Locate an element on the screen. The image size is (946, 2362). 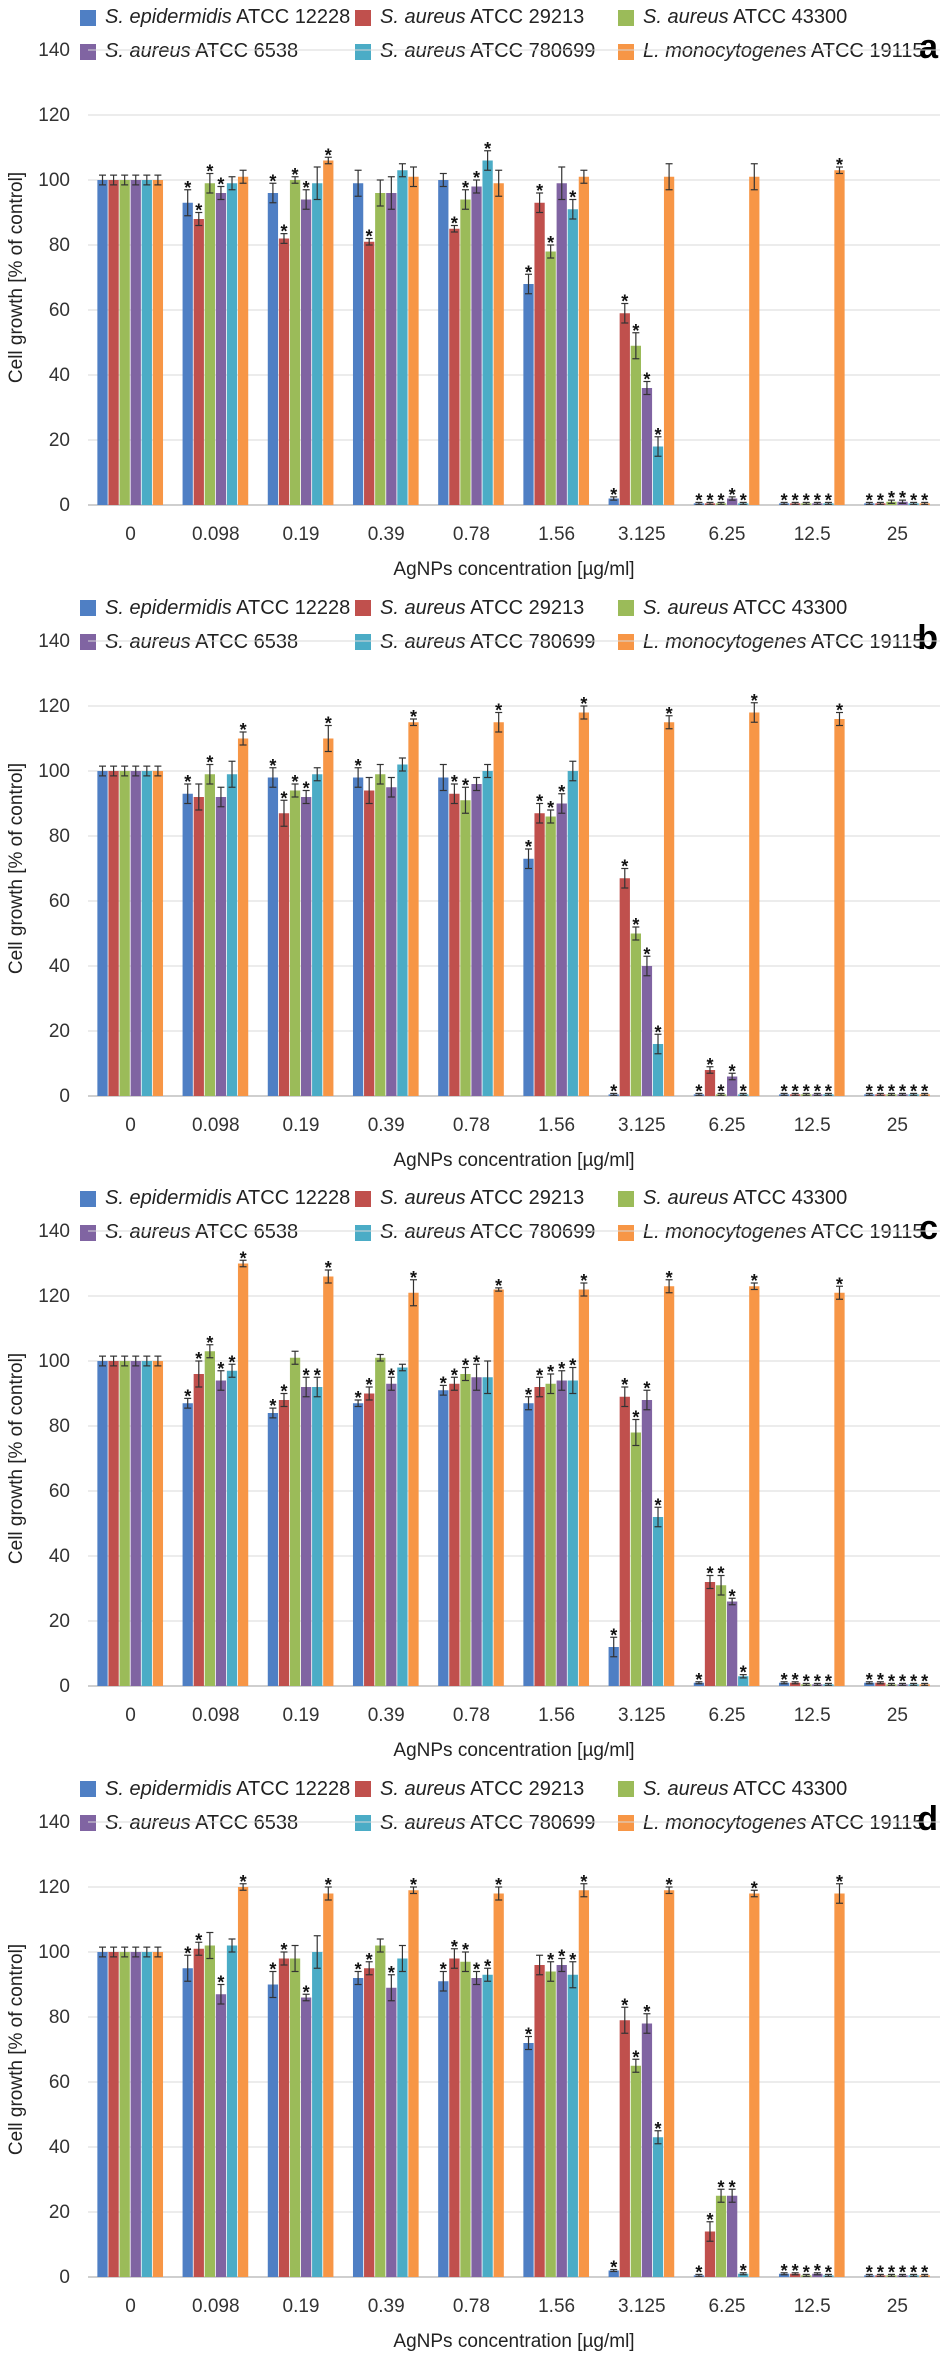
legend-strain: ATCC 6538 is located at coordinates (244, 1822).